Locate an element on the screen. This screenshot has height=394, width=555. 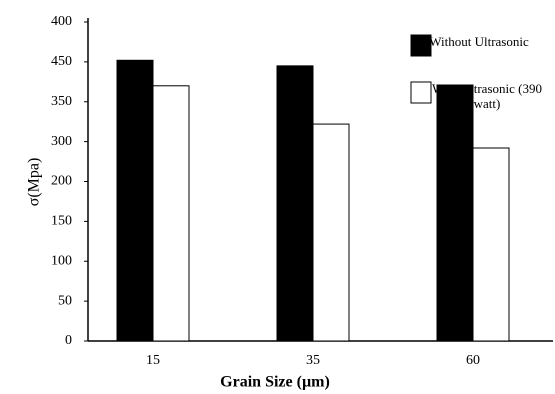
y-axis-label: σ(Mpa) is located at coordinates (34, 182).